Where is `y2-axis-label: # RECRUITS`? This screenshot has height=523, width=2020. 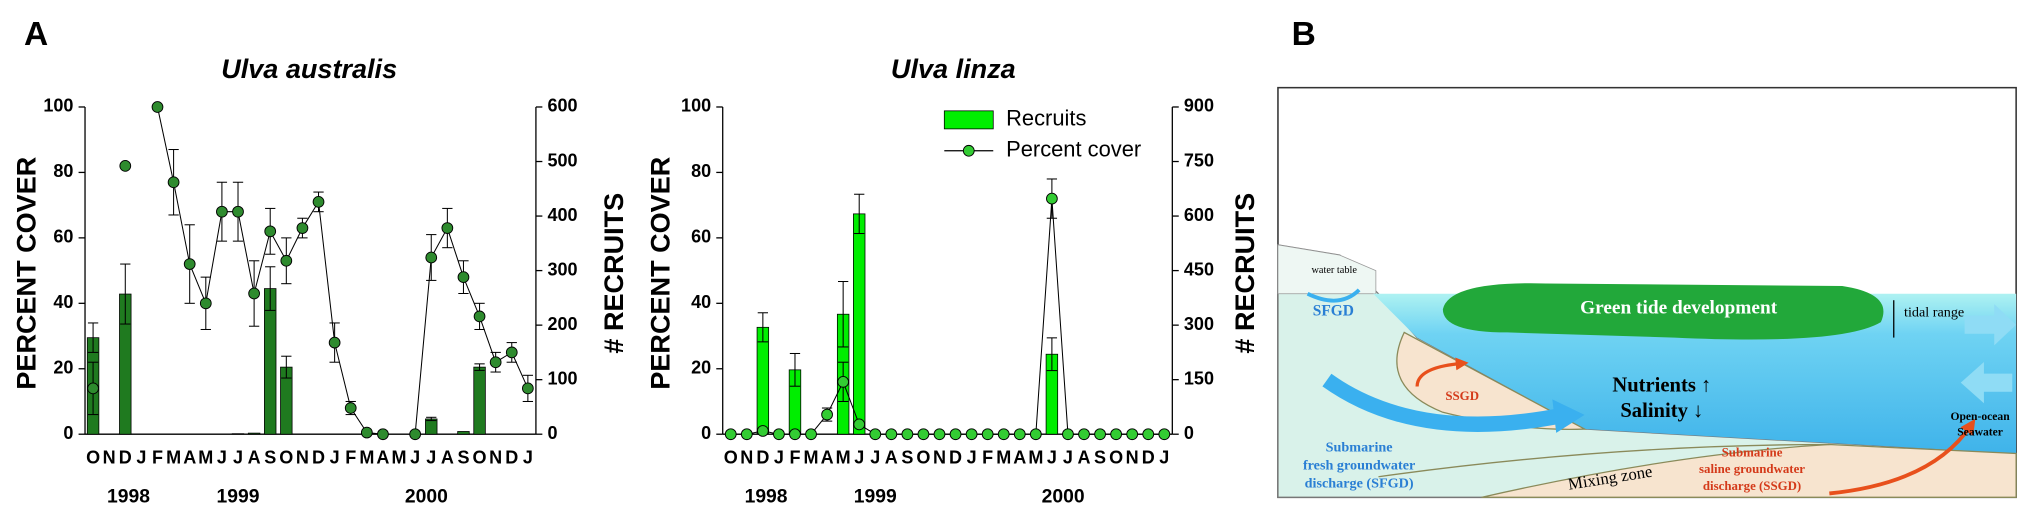 y2-axis-label: # RECRUITS is located at coordinates (614, 273).